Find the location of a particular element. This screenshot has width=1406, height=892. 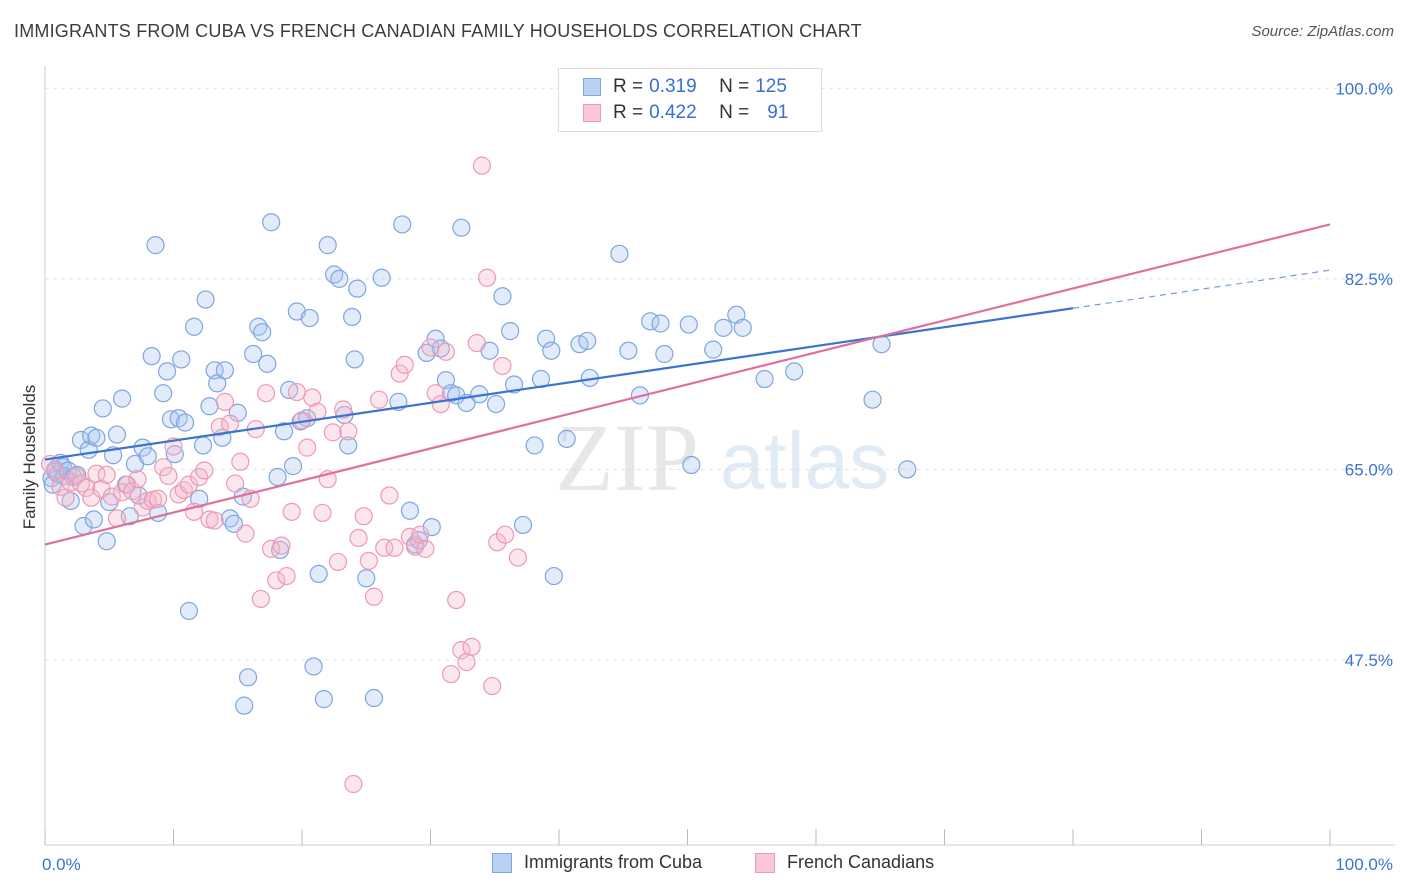

legend-n-value: 125 is located at coordinates (771, 86).